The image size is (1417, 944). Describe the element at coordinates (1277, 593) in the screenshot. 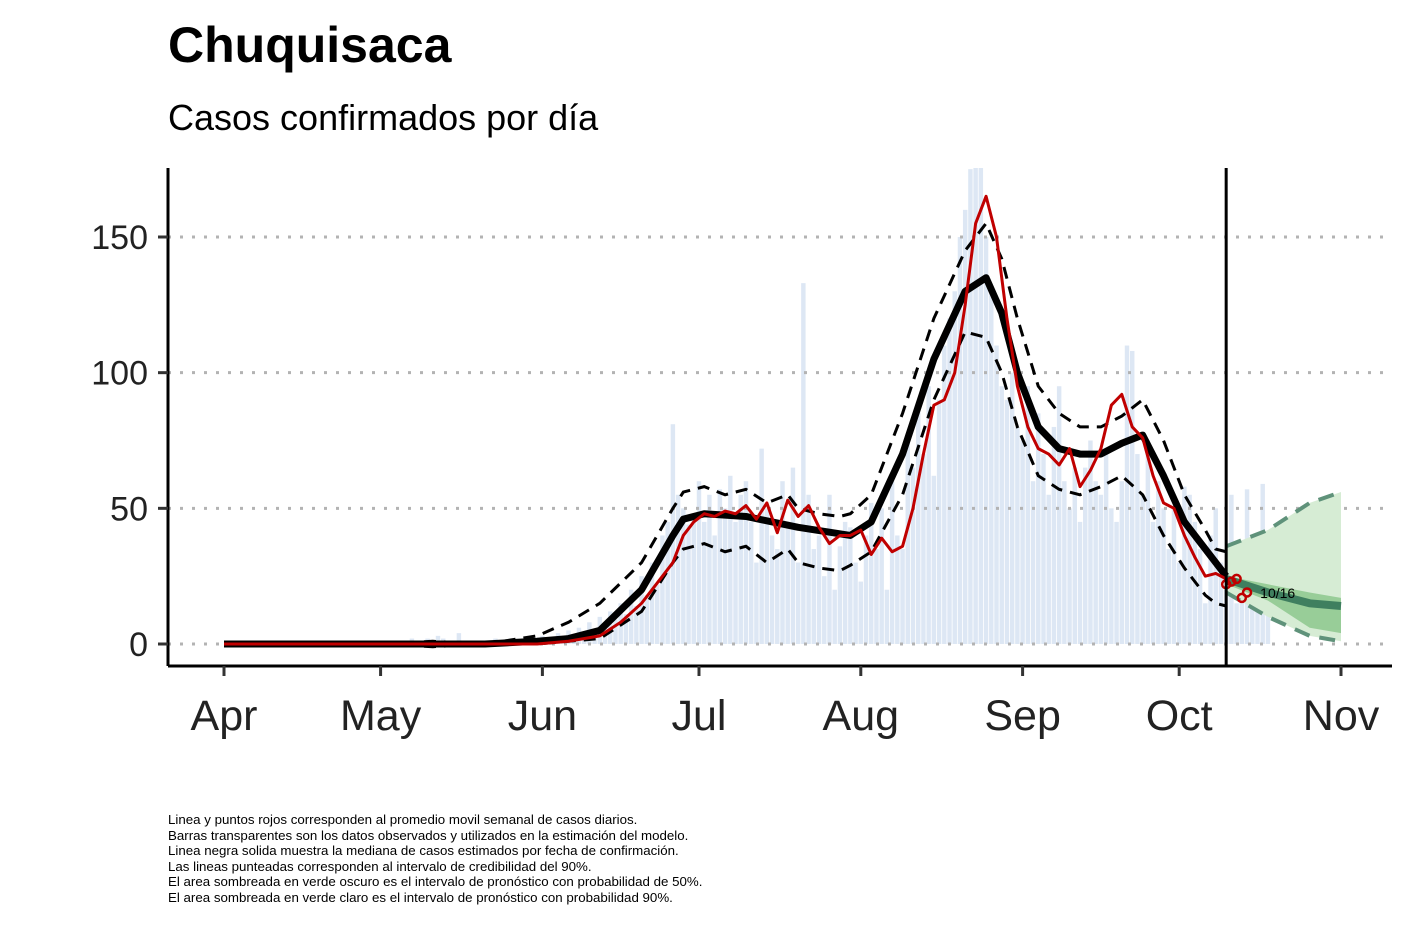

I see `forecast-date-label: 10/16` at that location.